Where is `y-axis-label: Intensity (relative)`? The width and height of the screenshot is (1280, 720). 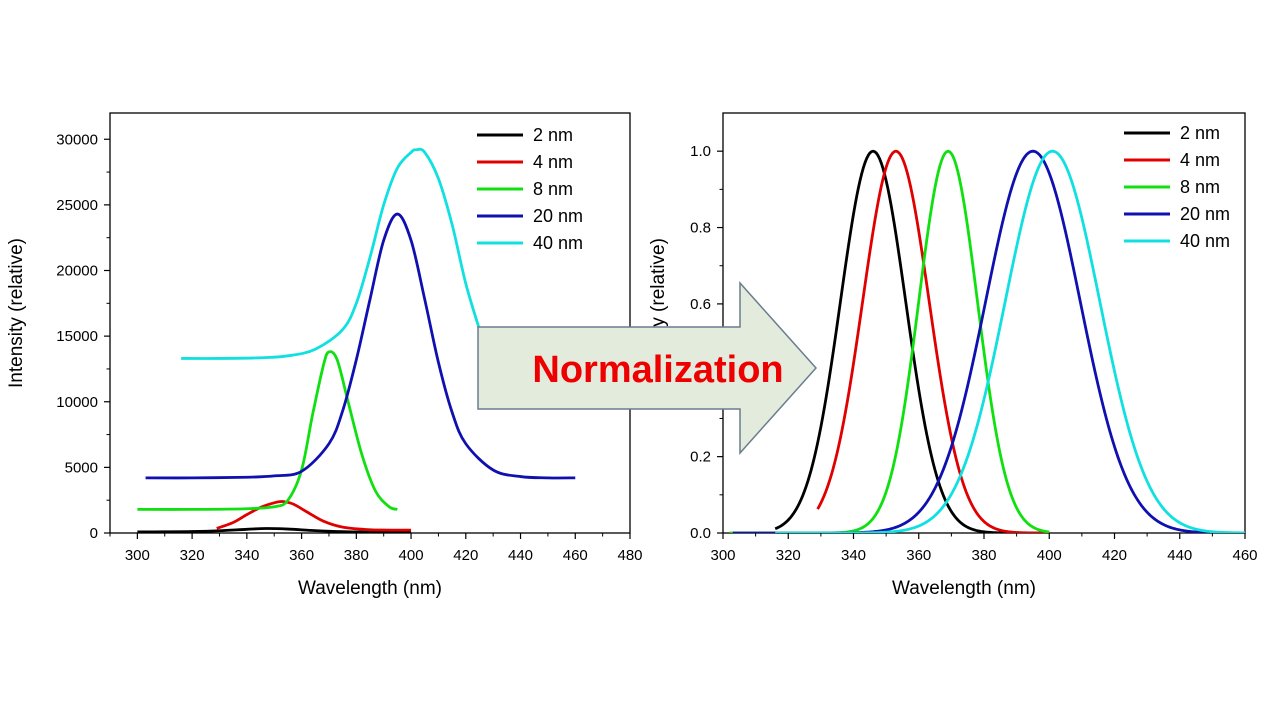
y-axis-label: Intensity (relative) is located at coordinates (16, 313).